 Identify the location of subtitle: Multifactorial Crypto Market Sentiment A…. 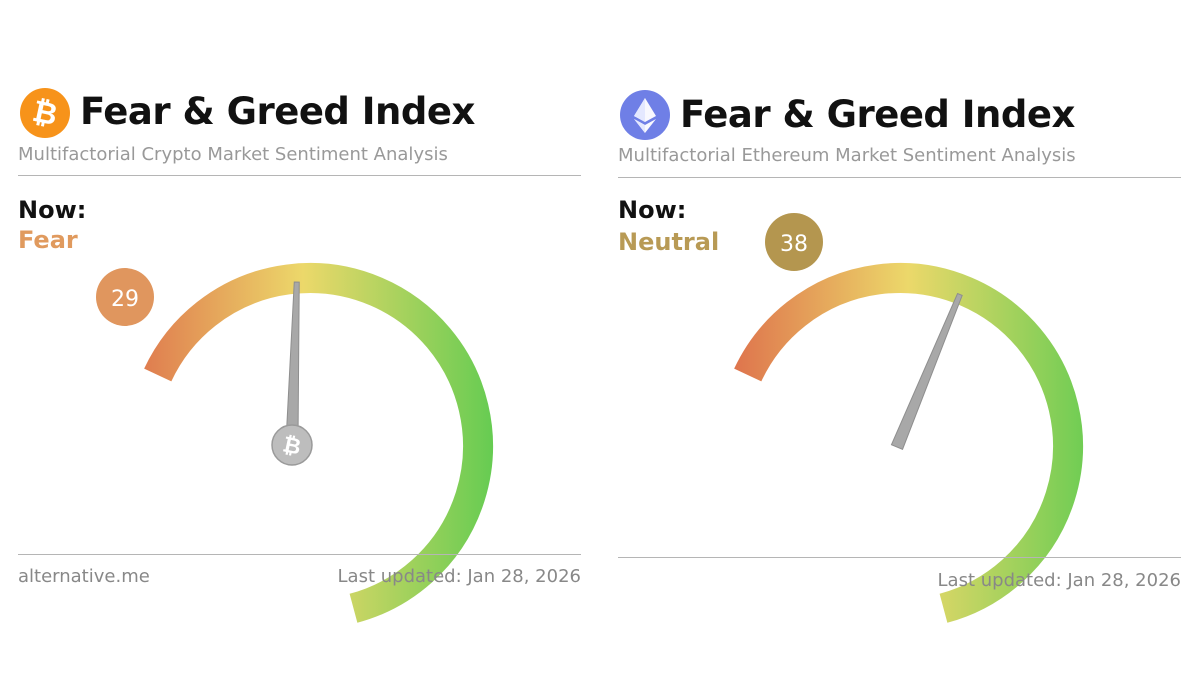
(233, 154).